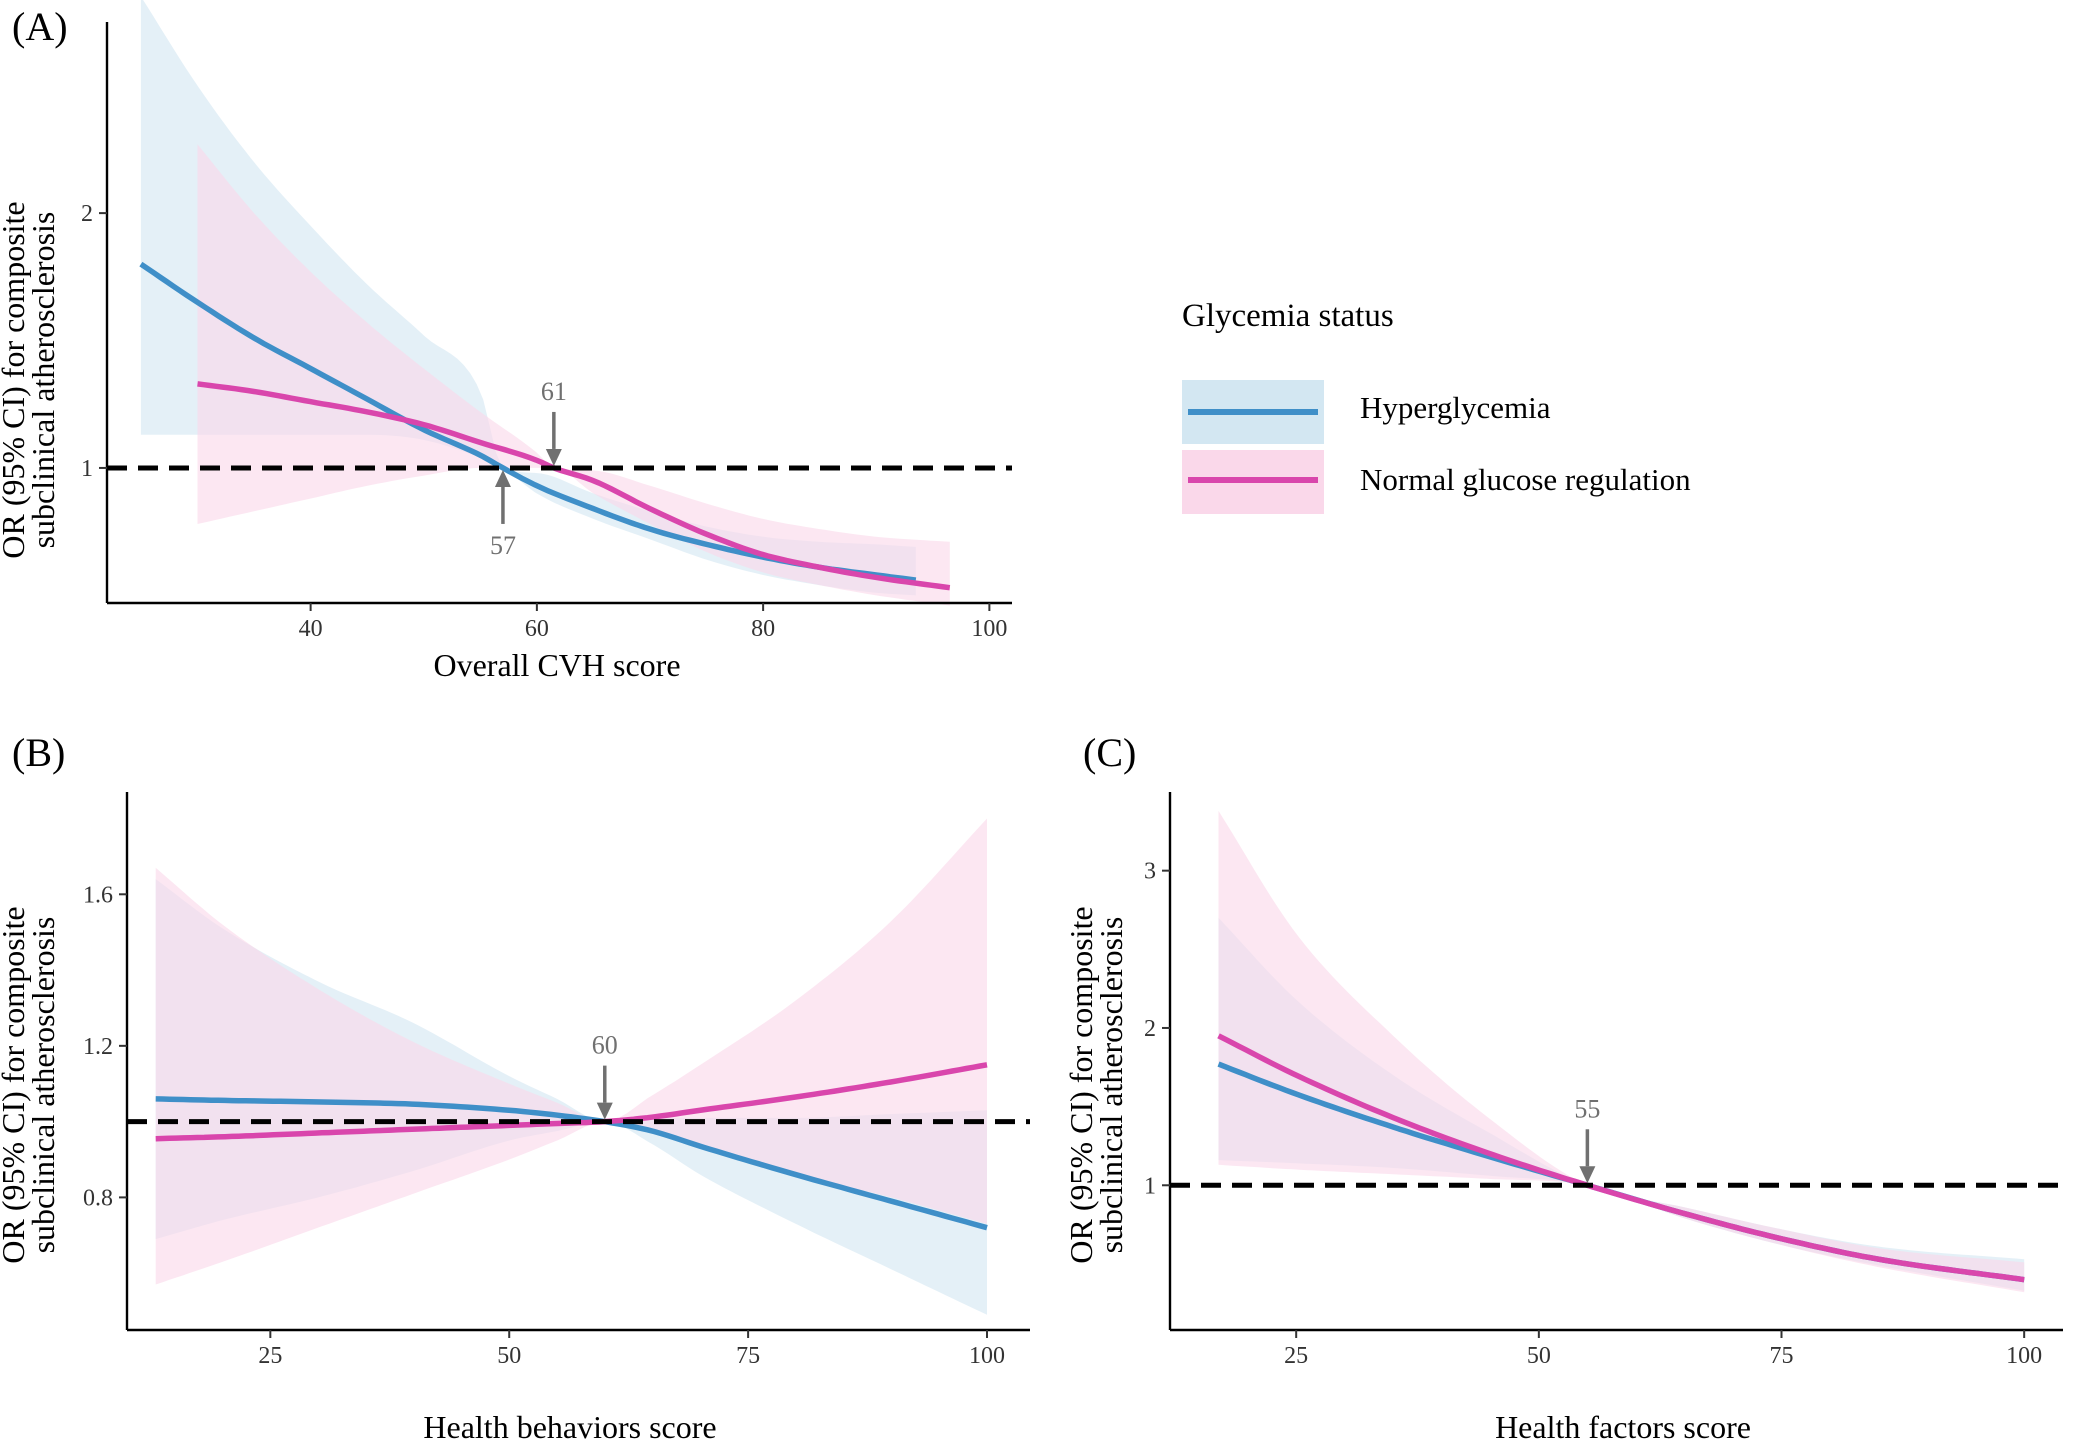  What do you see at coordinates (503, 545) in the screenshot?
I see `annotation-label: 57` at bounding box center [503, 545].